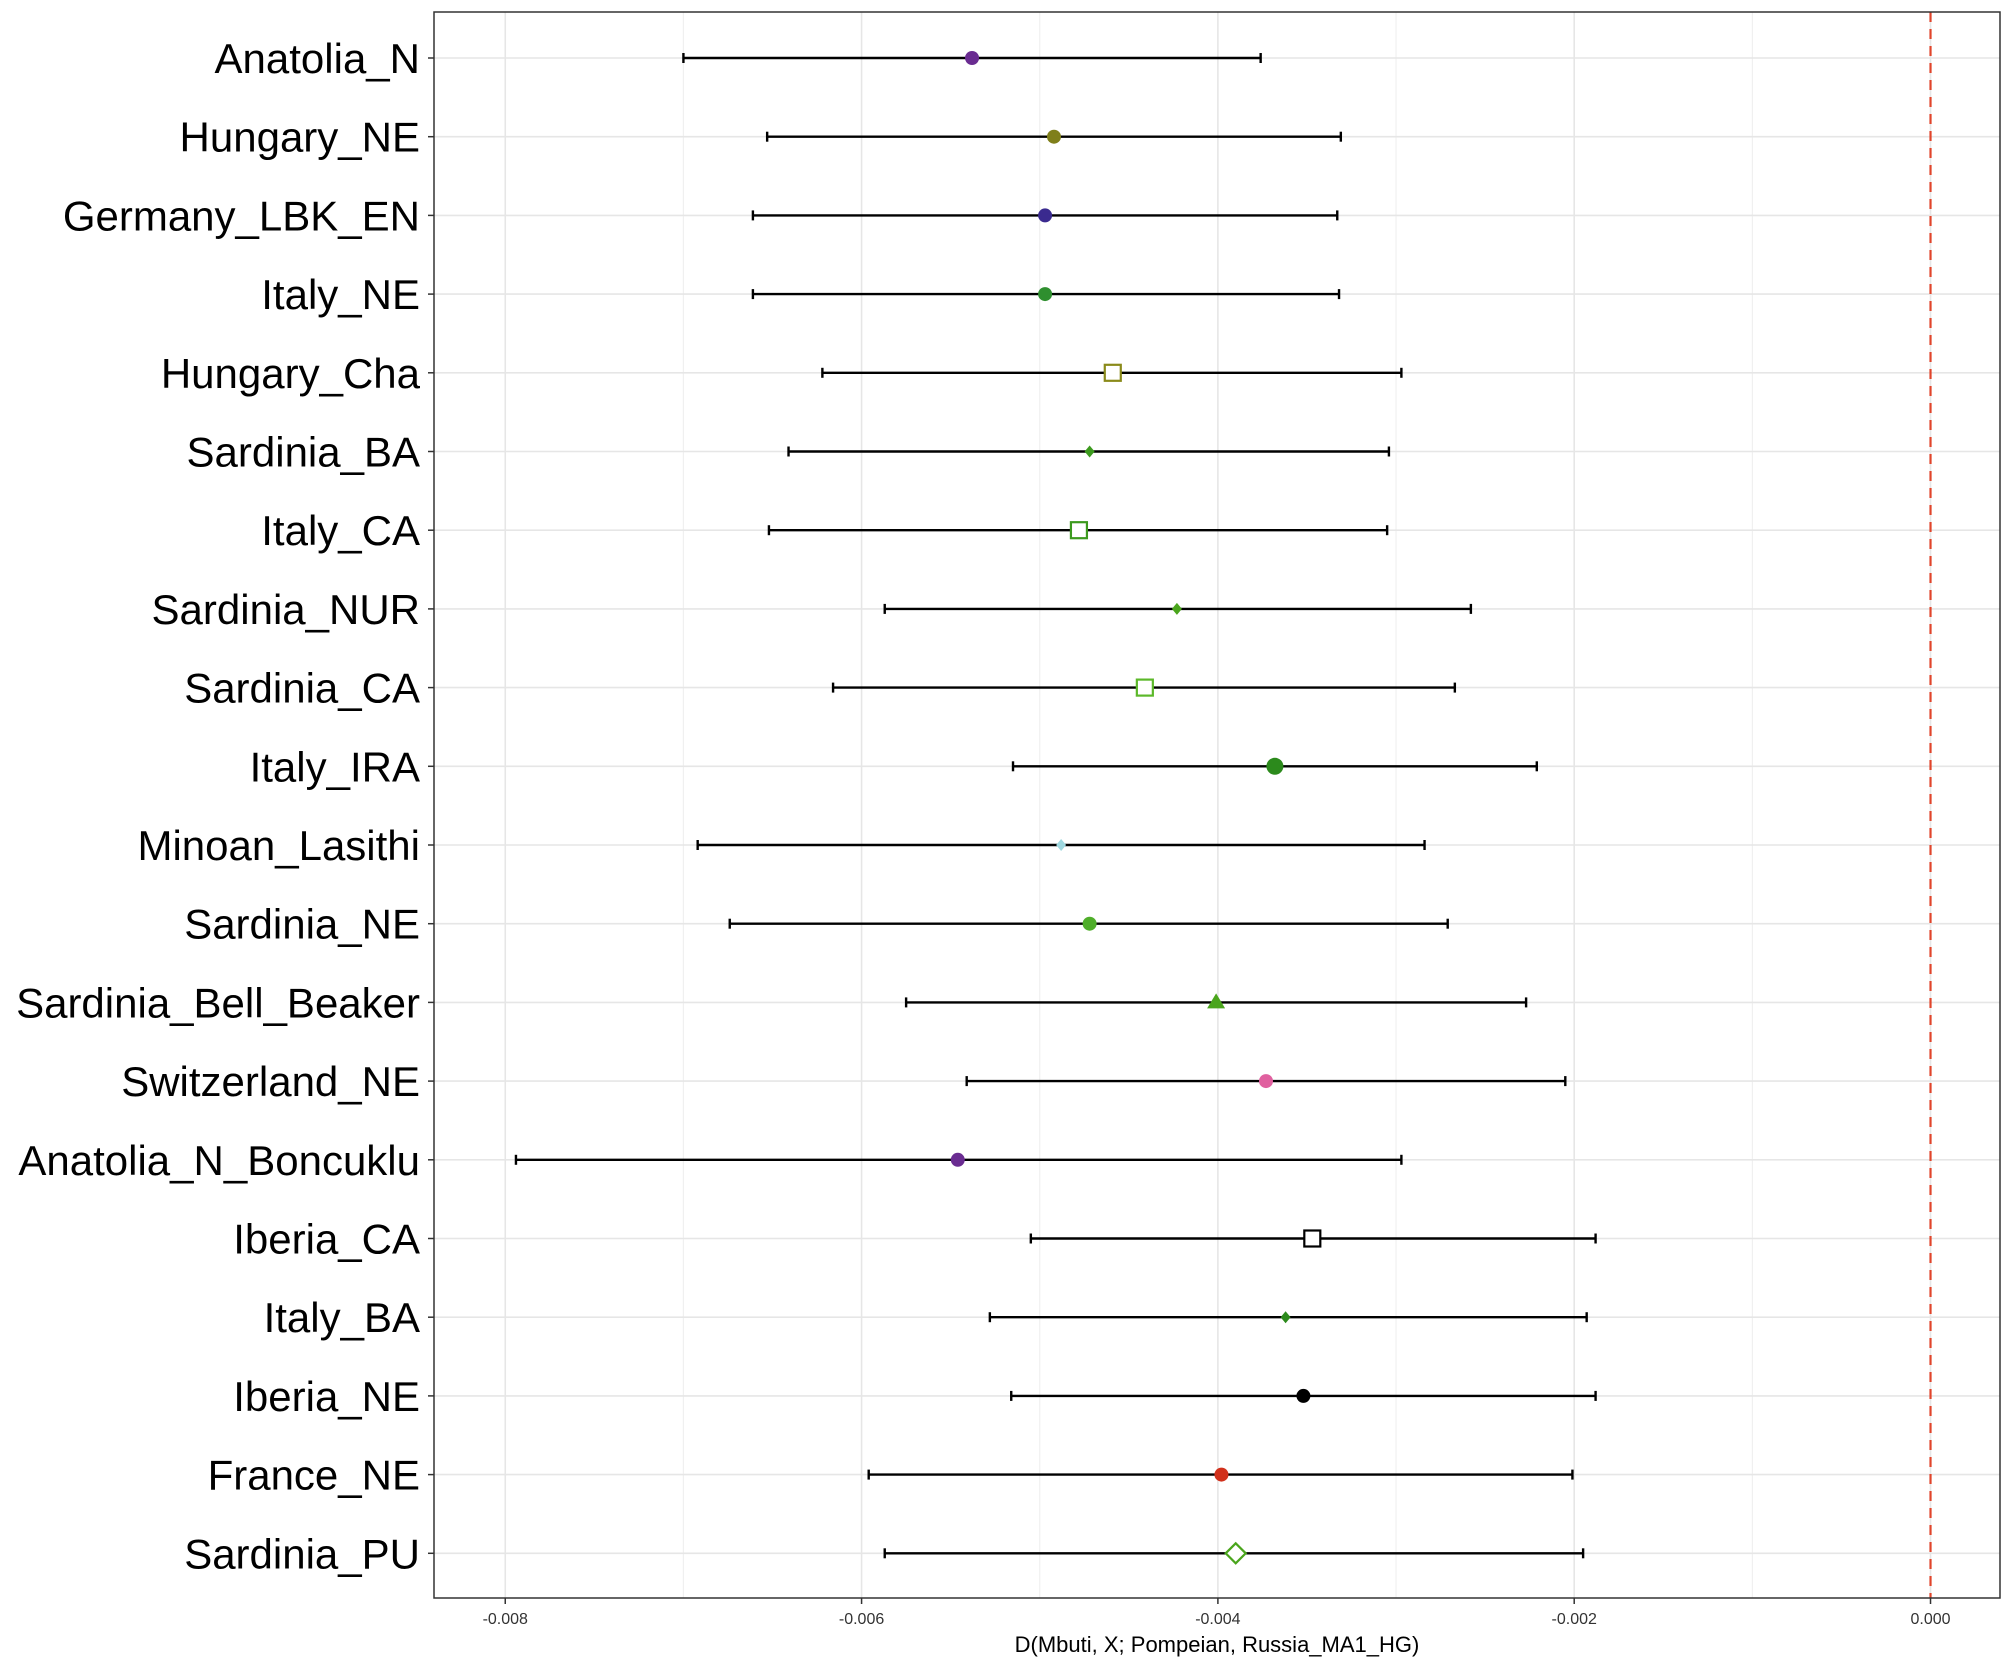 This screenshot has height=1667, width=2006. I want to click on point-sardinia-bell-beaker, so click(1216, 1001).